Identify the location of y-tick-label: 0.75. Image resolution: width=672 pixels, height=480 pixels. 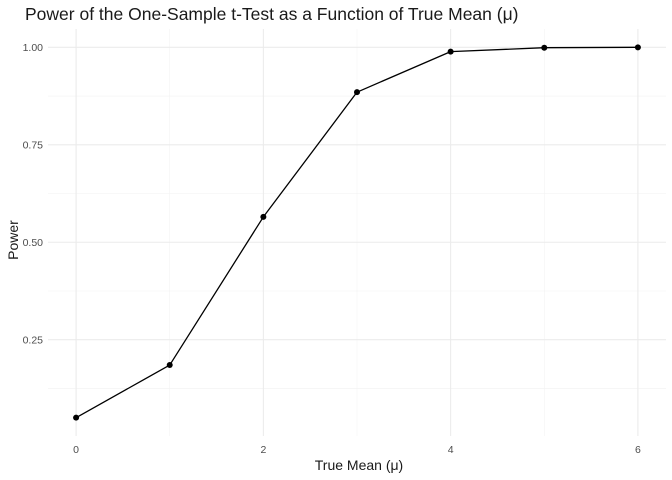
(33, 145).